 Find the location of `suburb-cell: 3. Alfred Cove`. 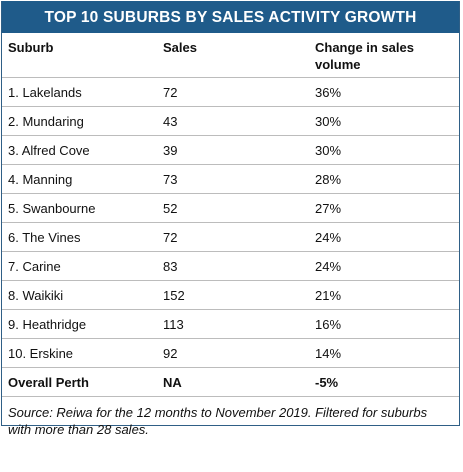

suburb-cell: 3. Alfred Cove is located at coordinates (79, 150).